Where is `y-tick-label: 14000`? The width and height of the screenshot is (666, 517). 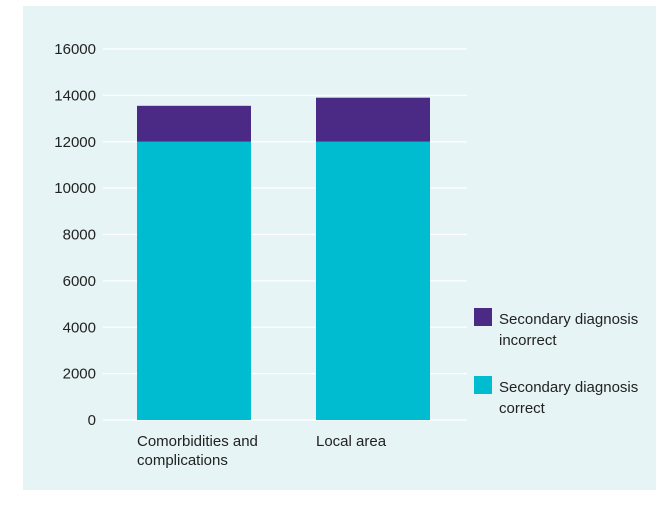
y-tick-label: 14000 is located at coordinates (75, 95).